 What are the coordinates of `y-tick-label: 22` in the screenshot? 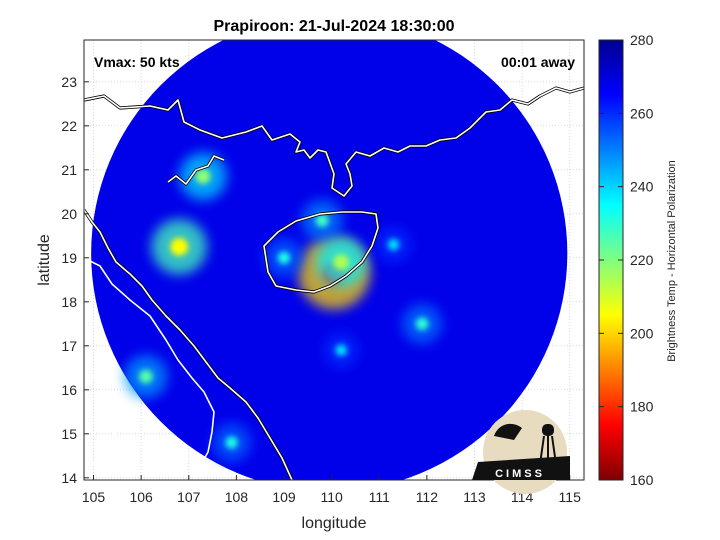 It's located at (69, 126).